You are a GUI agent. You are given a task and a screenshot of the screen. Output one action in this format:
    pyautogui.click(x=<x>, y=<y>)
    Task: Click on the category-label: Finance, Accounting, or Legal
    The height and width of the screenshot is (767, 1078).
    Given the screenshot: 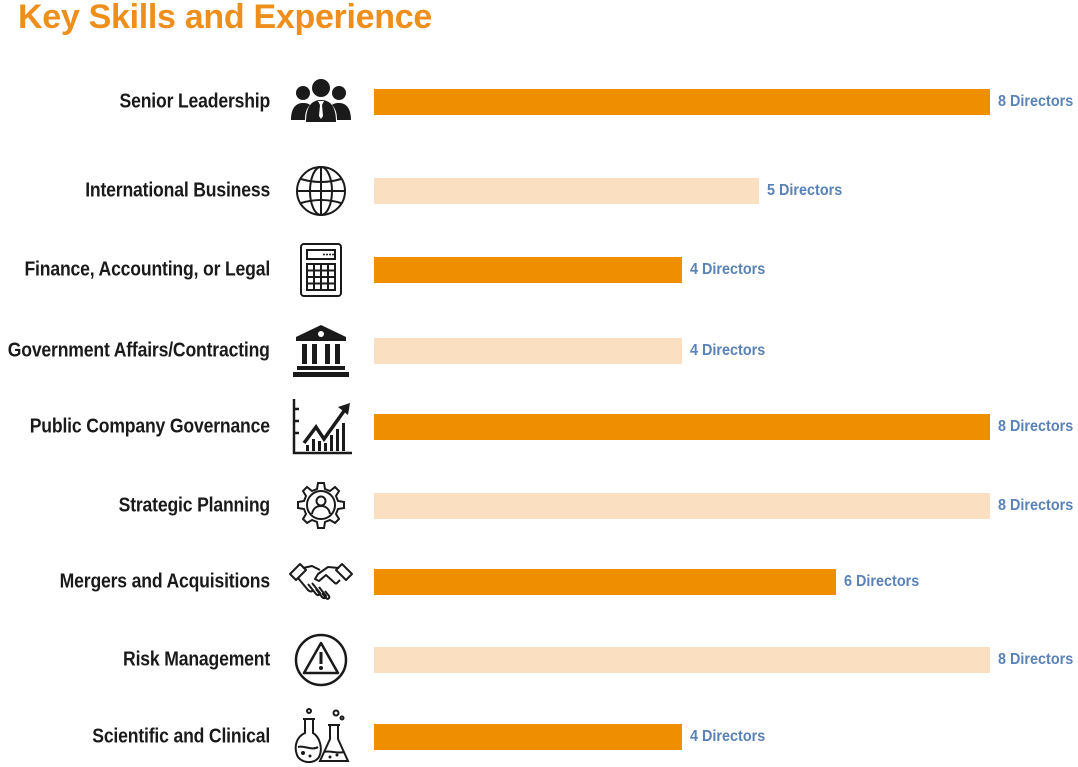 What is the action you would take?
    pyautogui.click(x=147, y=269)
    